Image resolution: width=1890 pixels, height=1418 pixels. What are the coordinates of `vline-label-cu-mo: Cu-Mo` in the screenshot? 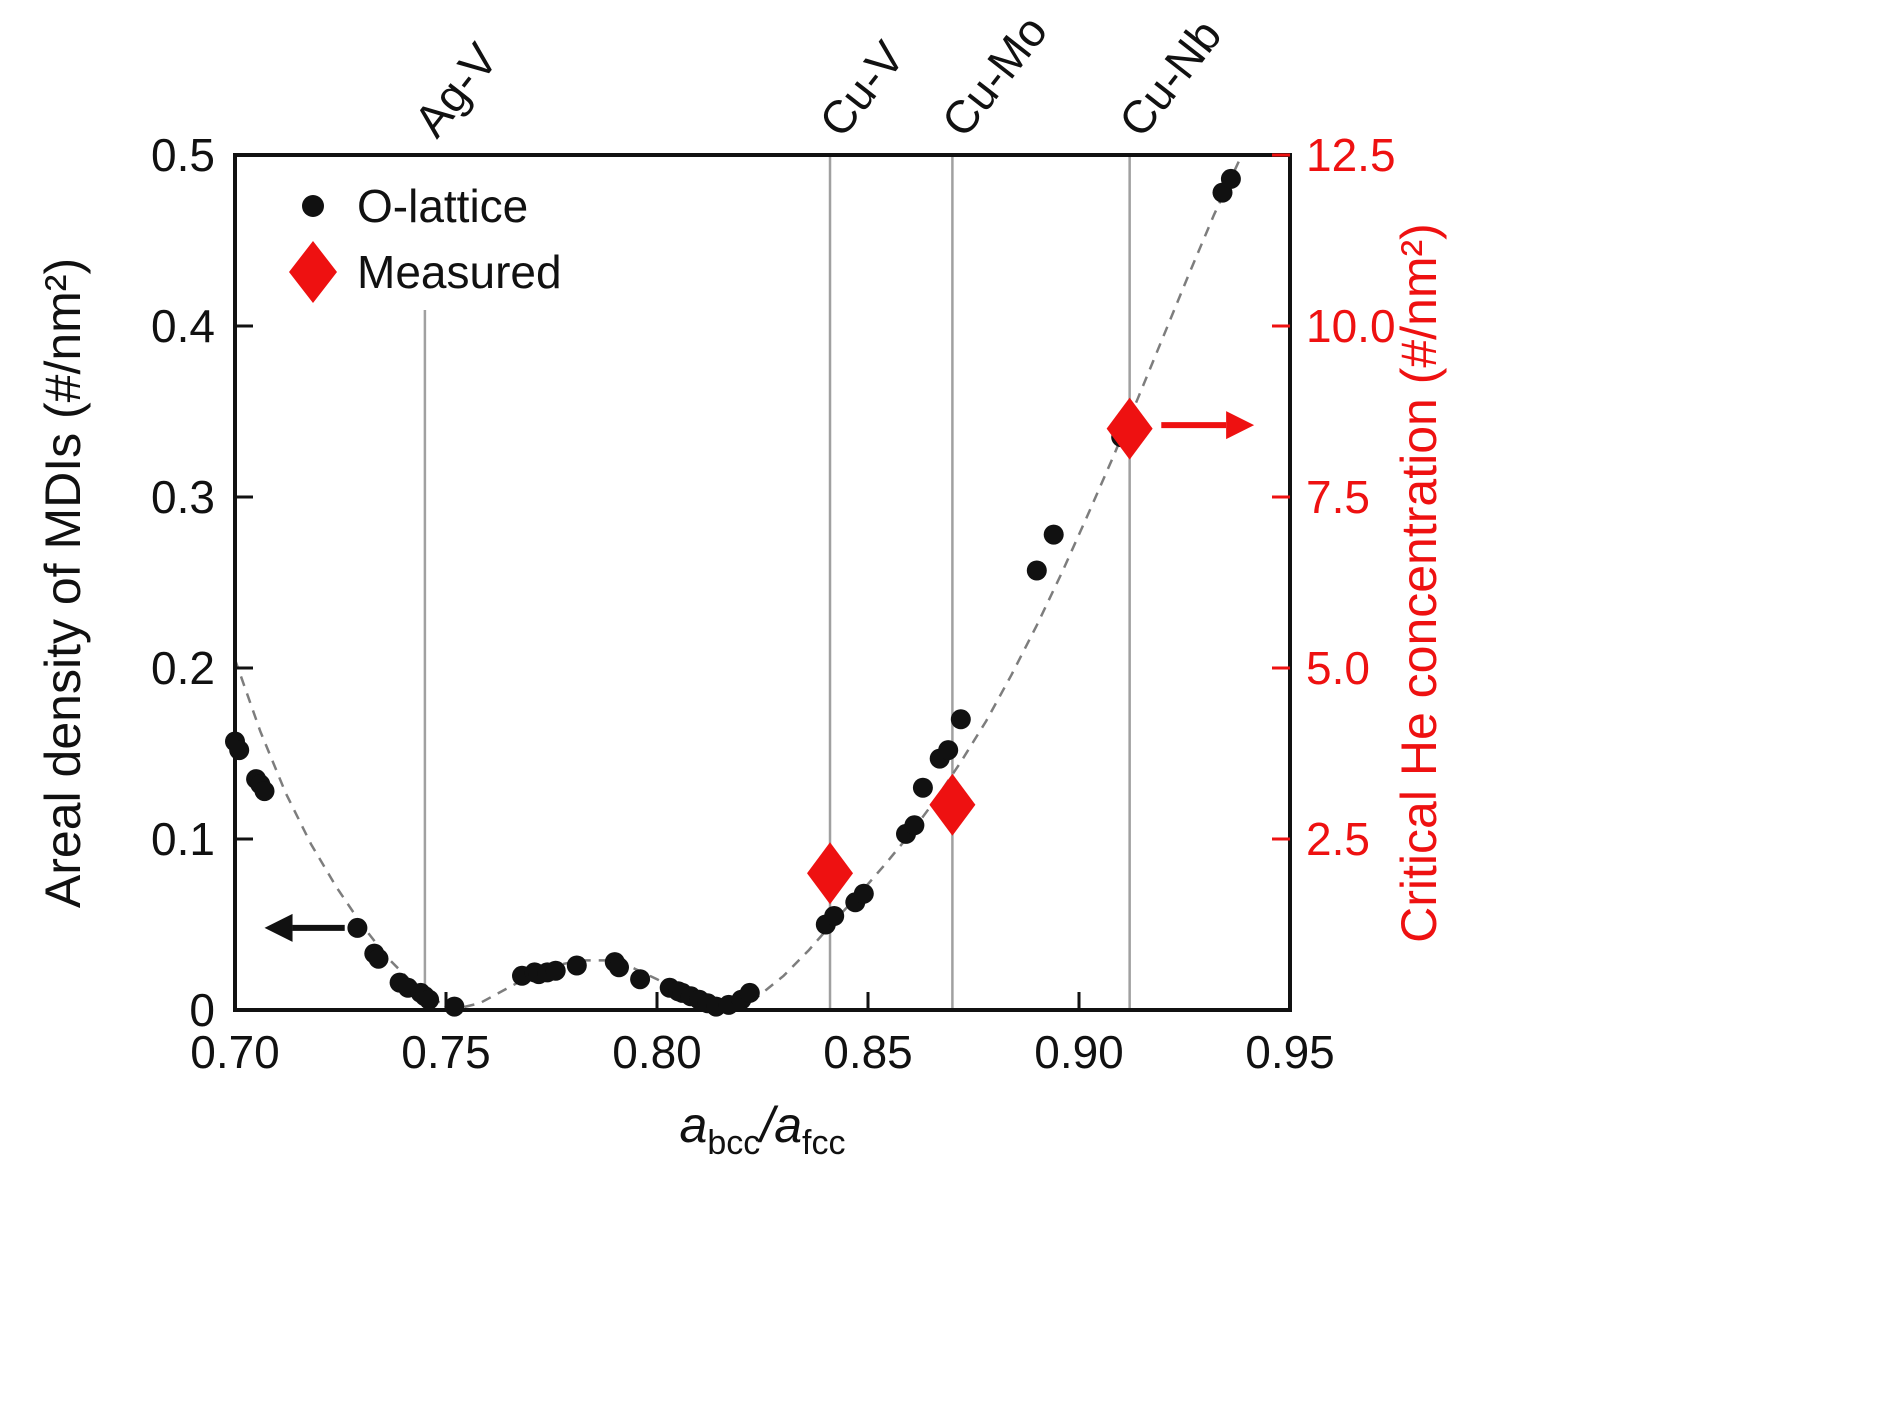 It's located at (994, 75).